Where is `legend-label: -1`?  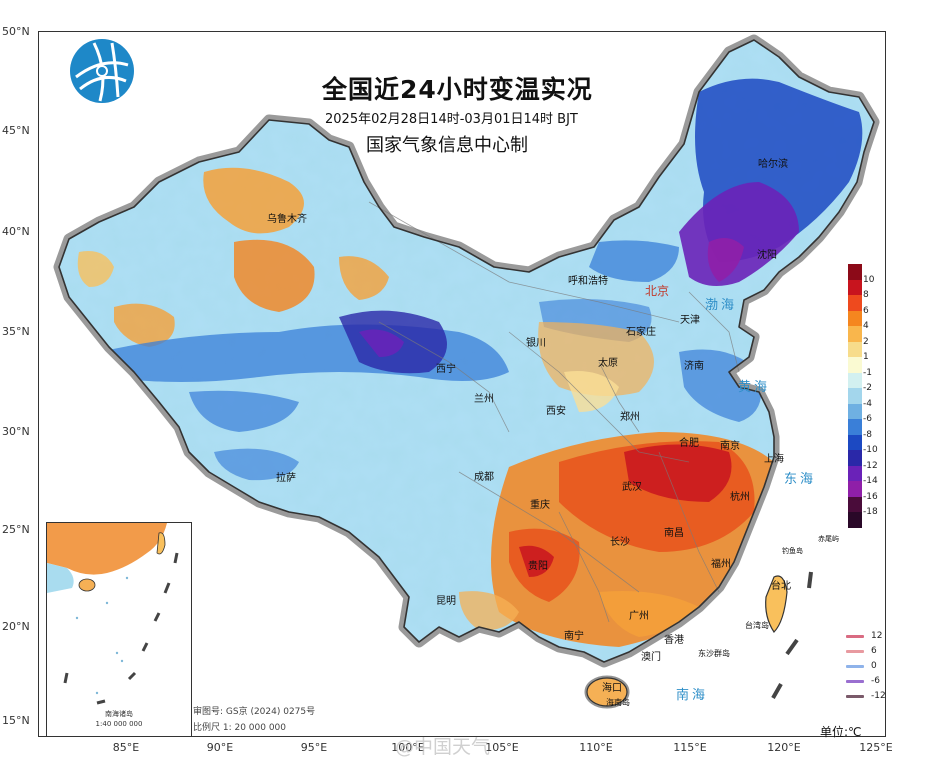 legend-label: -1 is located at coordinates (867, 372).